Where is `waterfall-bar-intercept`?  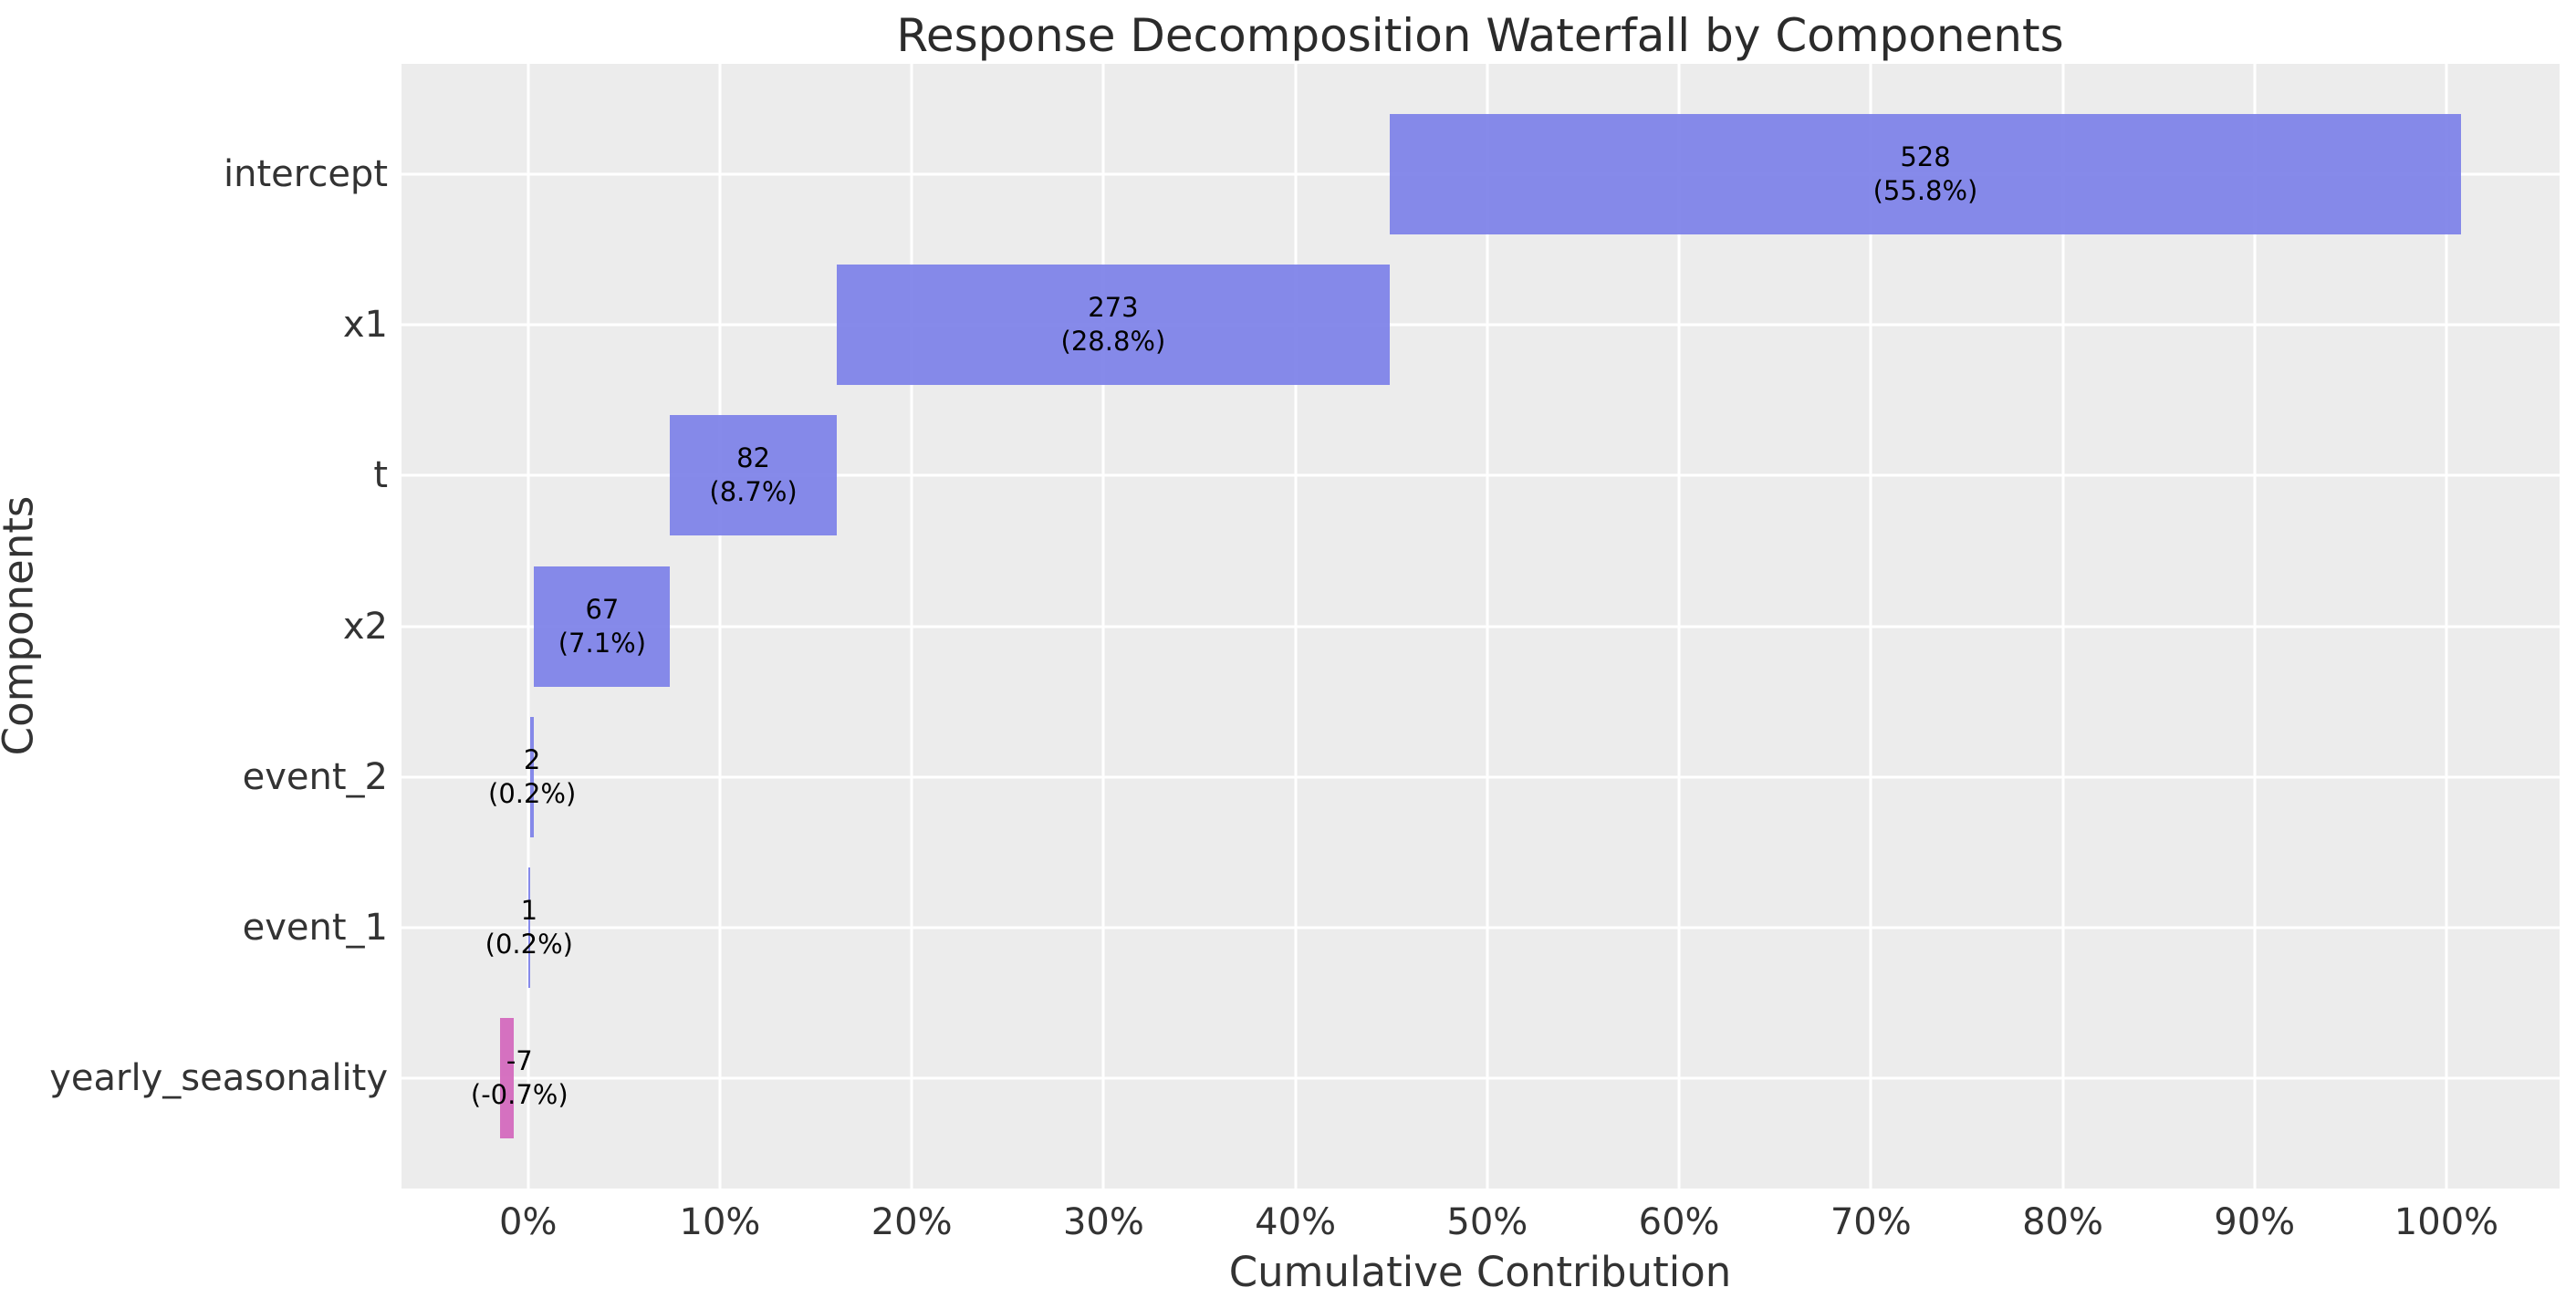 waterfall-bar-intercept is located at coordinates (1925, 174).